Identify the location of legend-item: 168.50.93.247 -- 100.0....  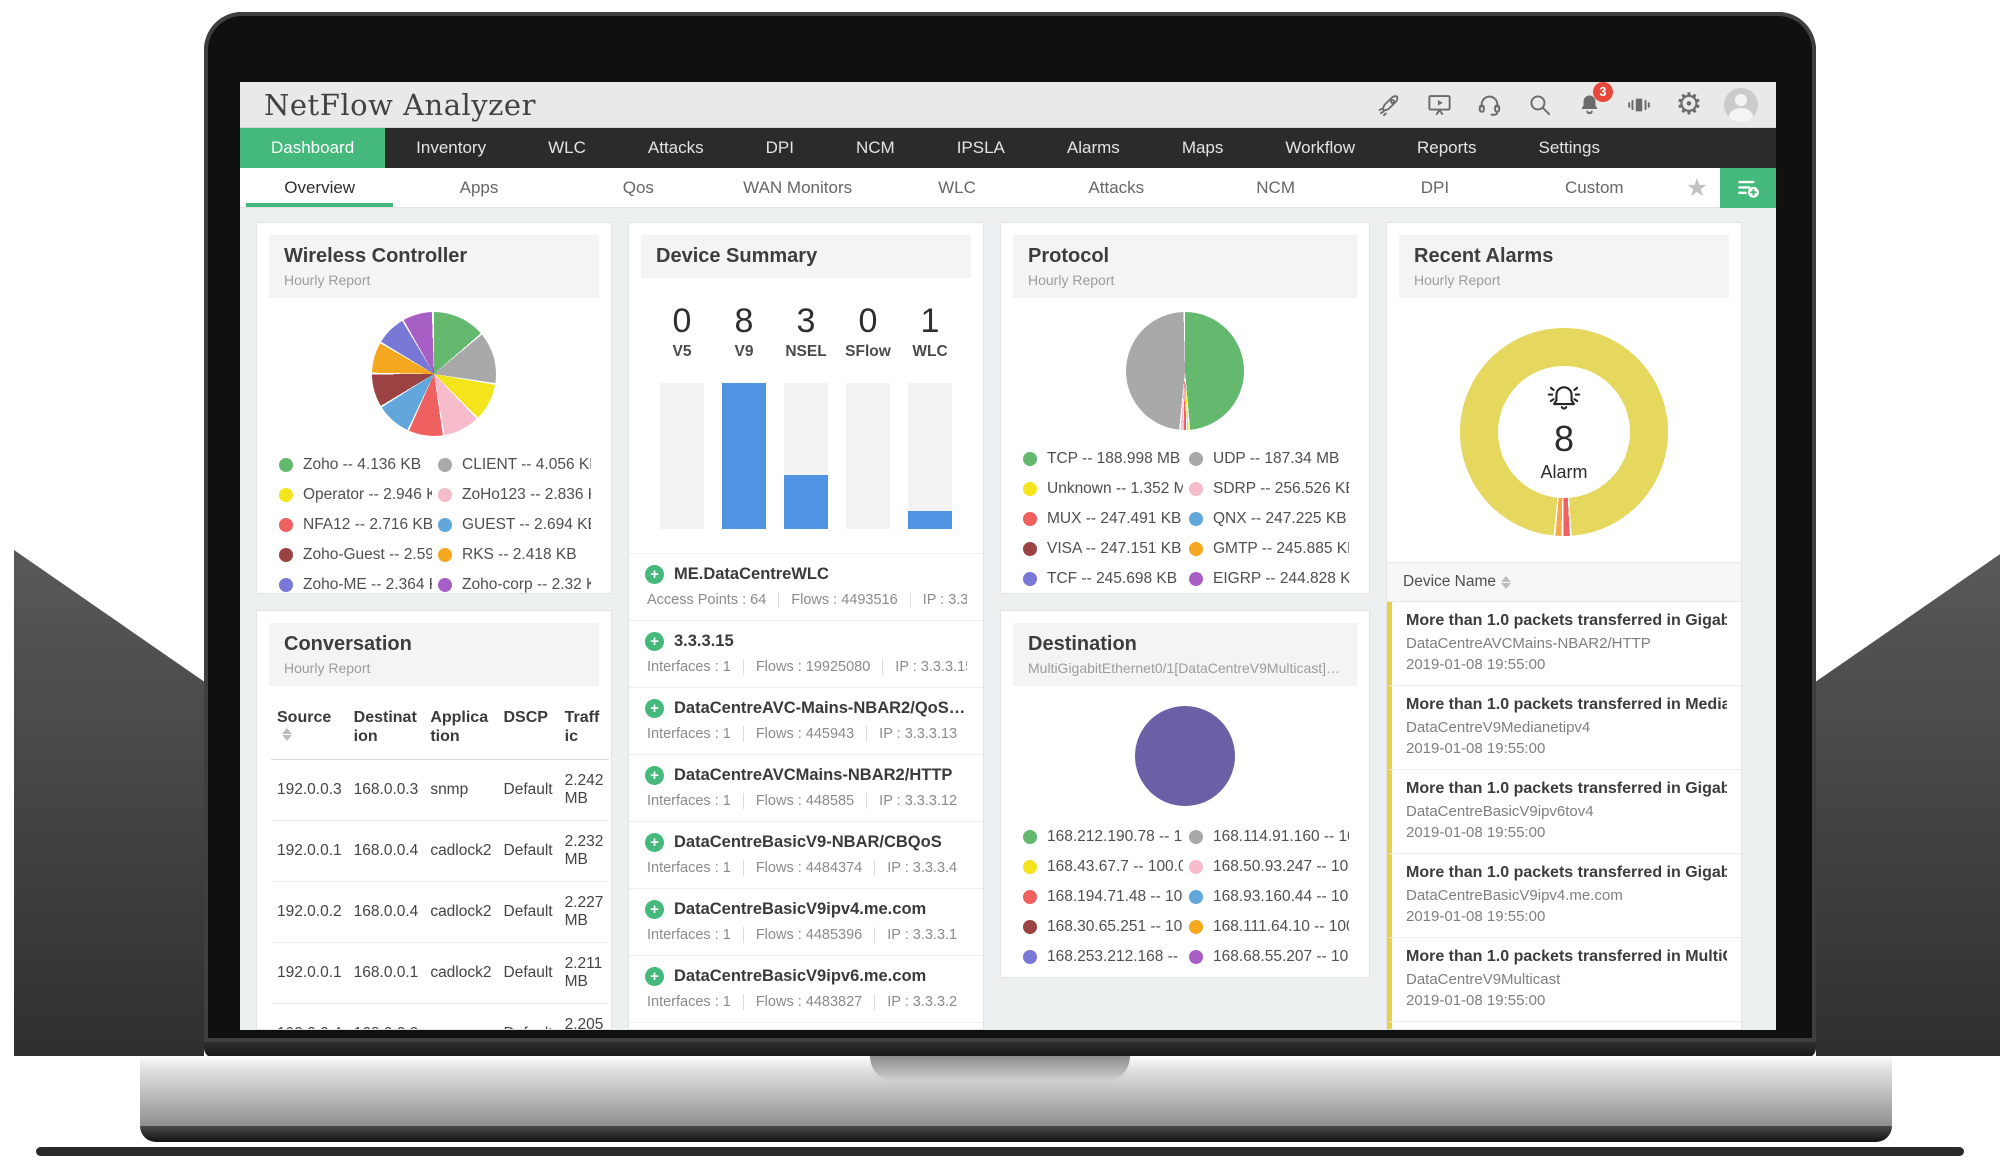
(1269, 867).